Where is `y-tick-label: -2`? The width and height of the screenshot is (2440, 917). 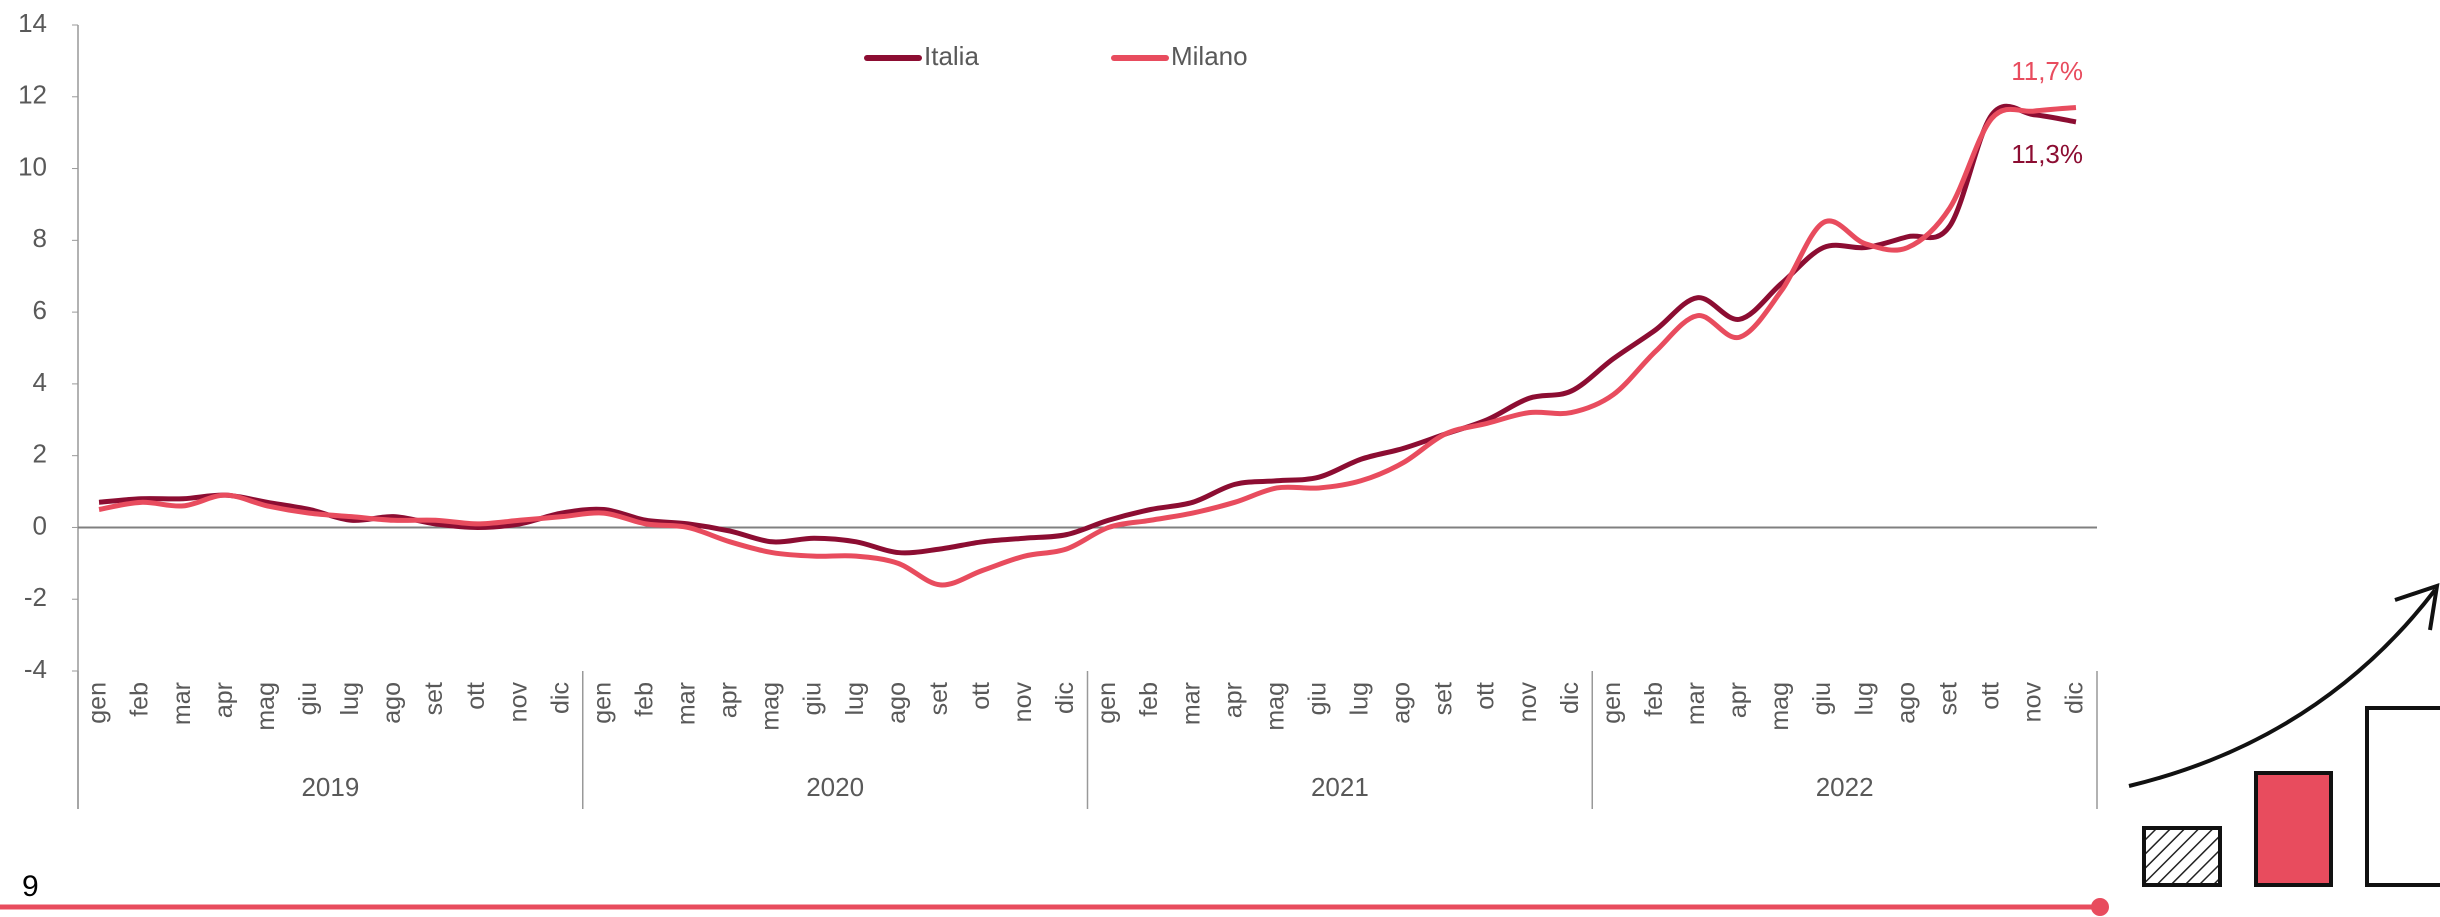
y-tick-label: -2 is located at coordinates (35, 597).